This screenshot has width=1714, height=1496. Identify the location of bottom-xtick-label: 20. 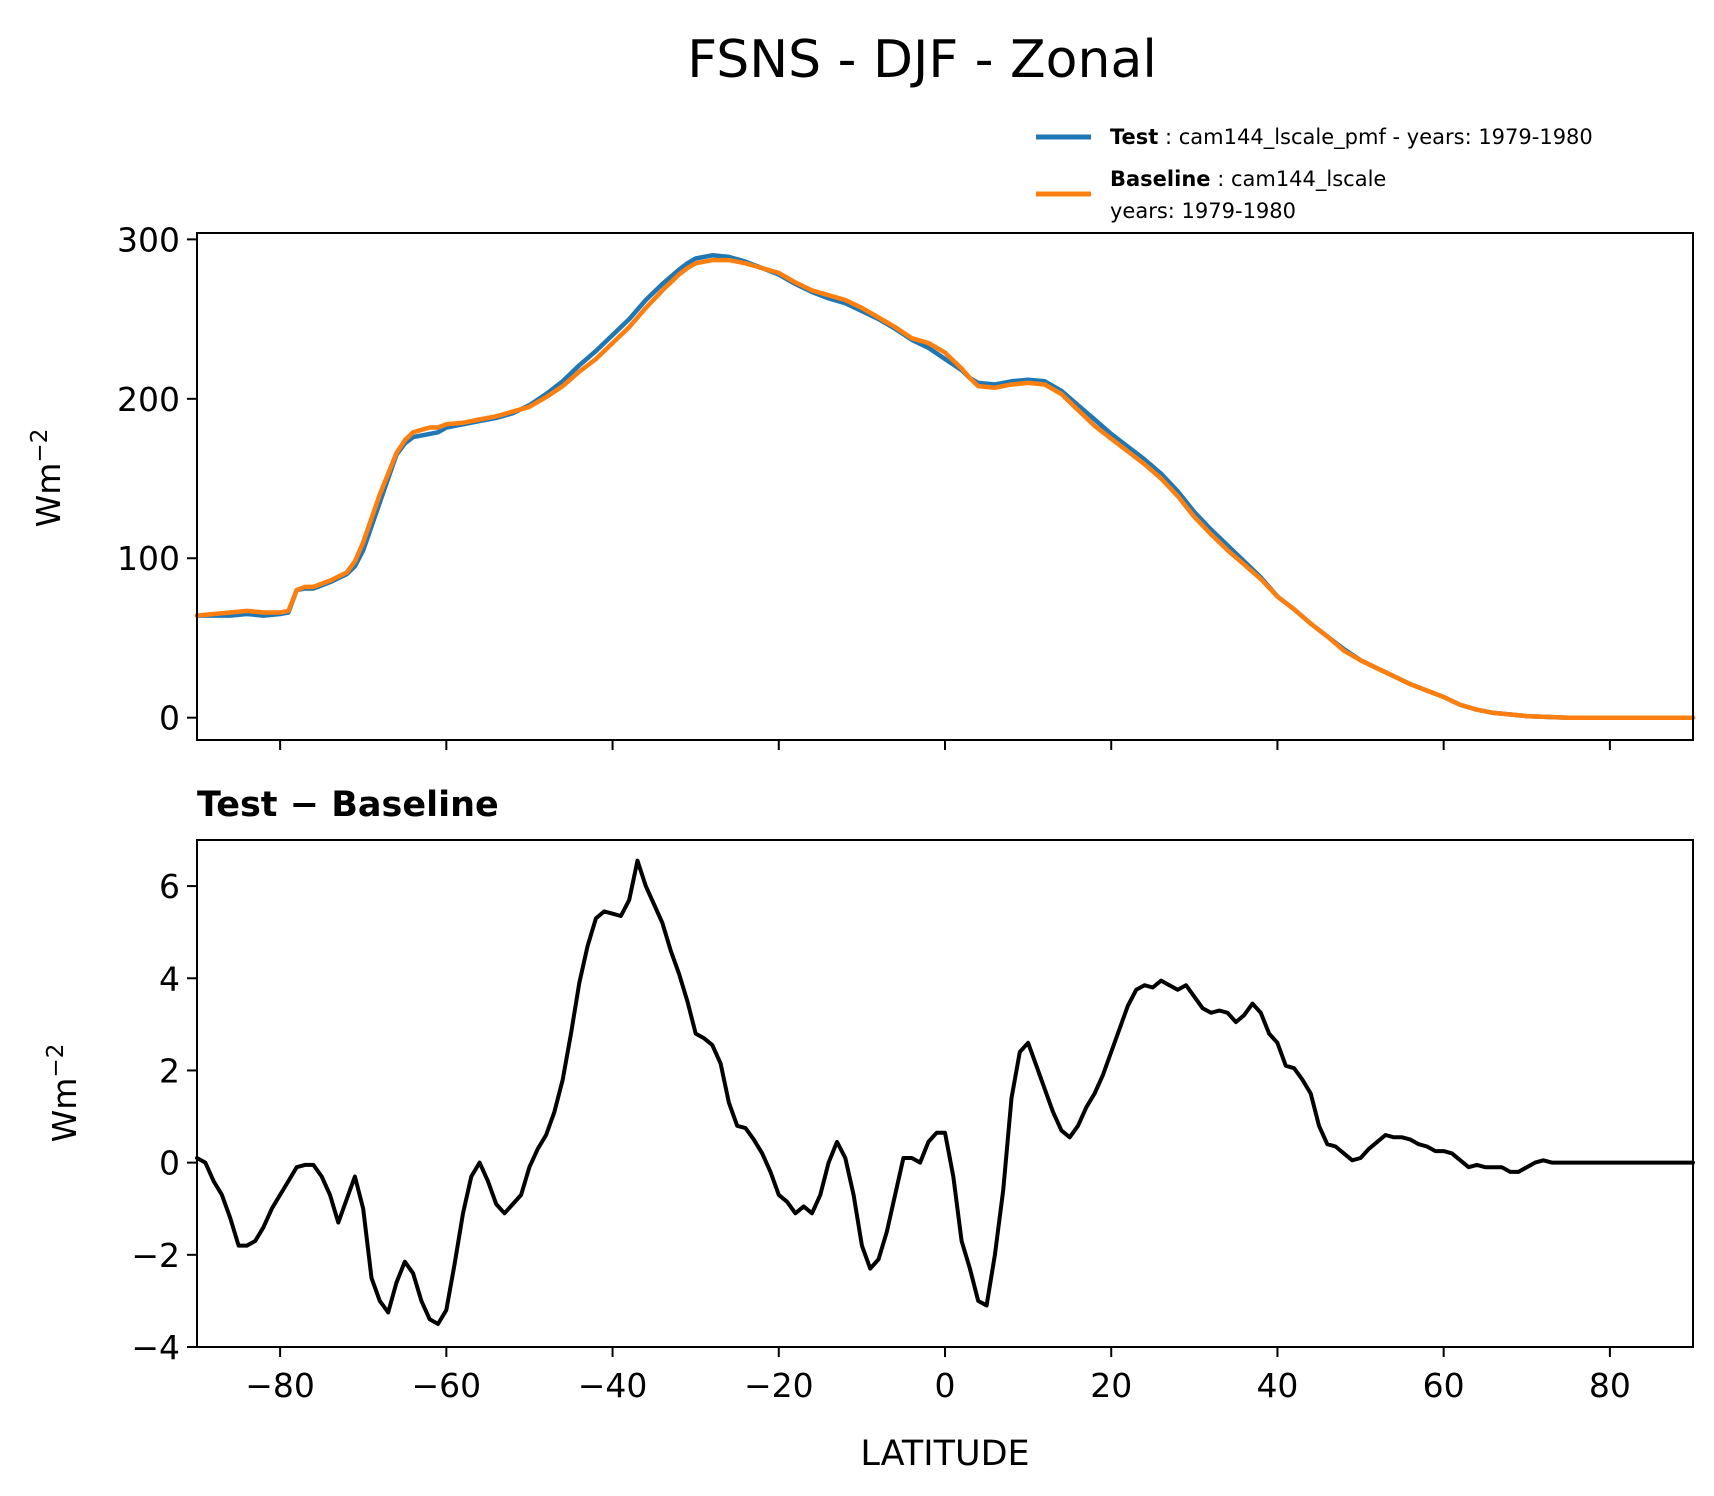
(1111, 1385).